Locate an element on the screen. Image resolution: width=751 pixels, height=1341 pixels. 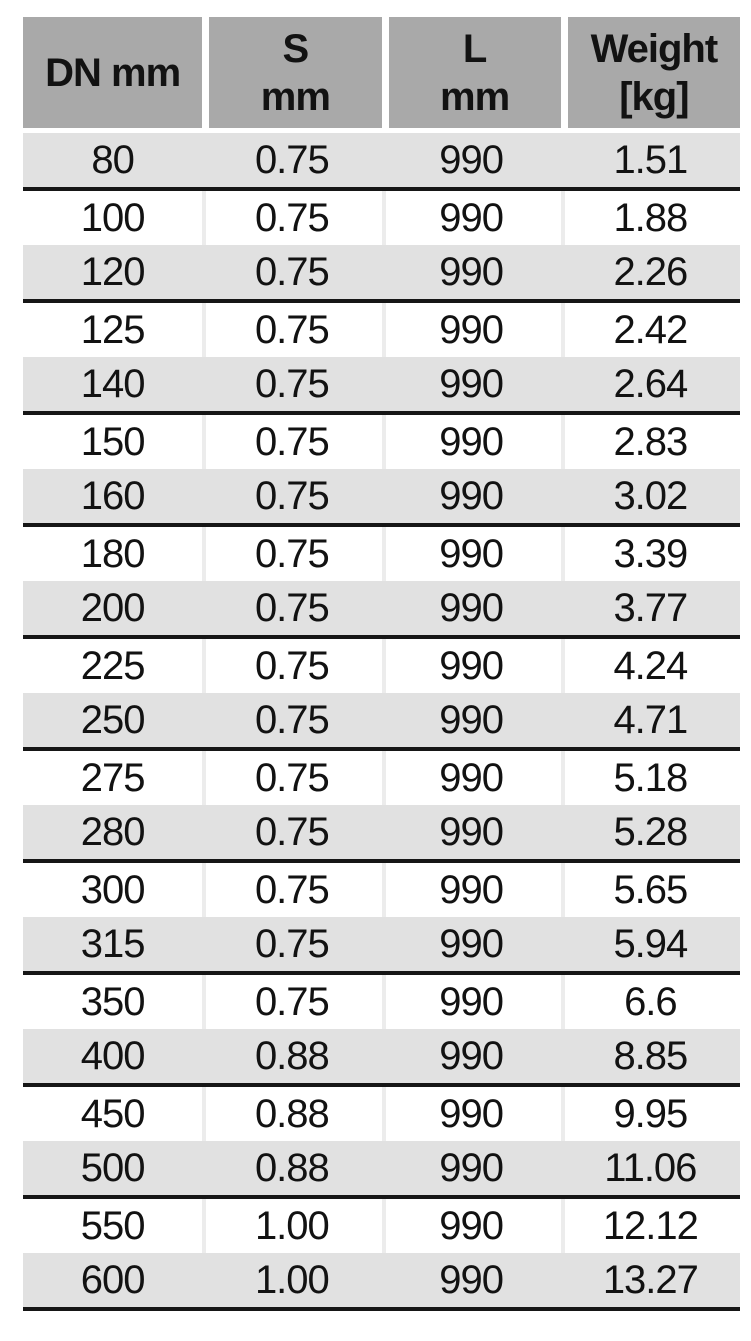
table-cell-weight: 8.85 is located at coordinates (650, 1055).